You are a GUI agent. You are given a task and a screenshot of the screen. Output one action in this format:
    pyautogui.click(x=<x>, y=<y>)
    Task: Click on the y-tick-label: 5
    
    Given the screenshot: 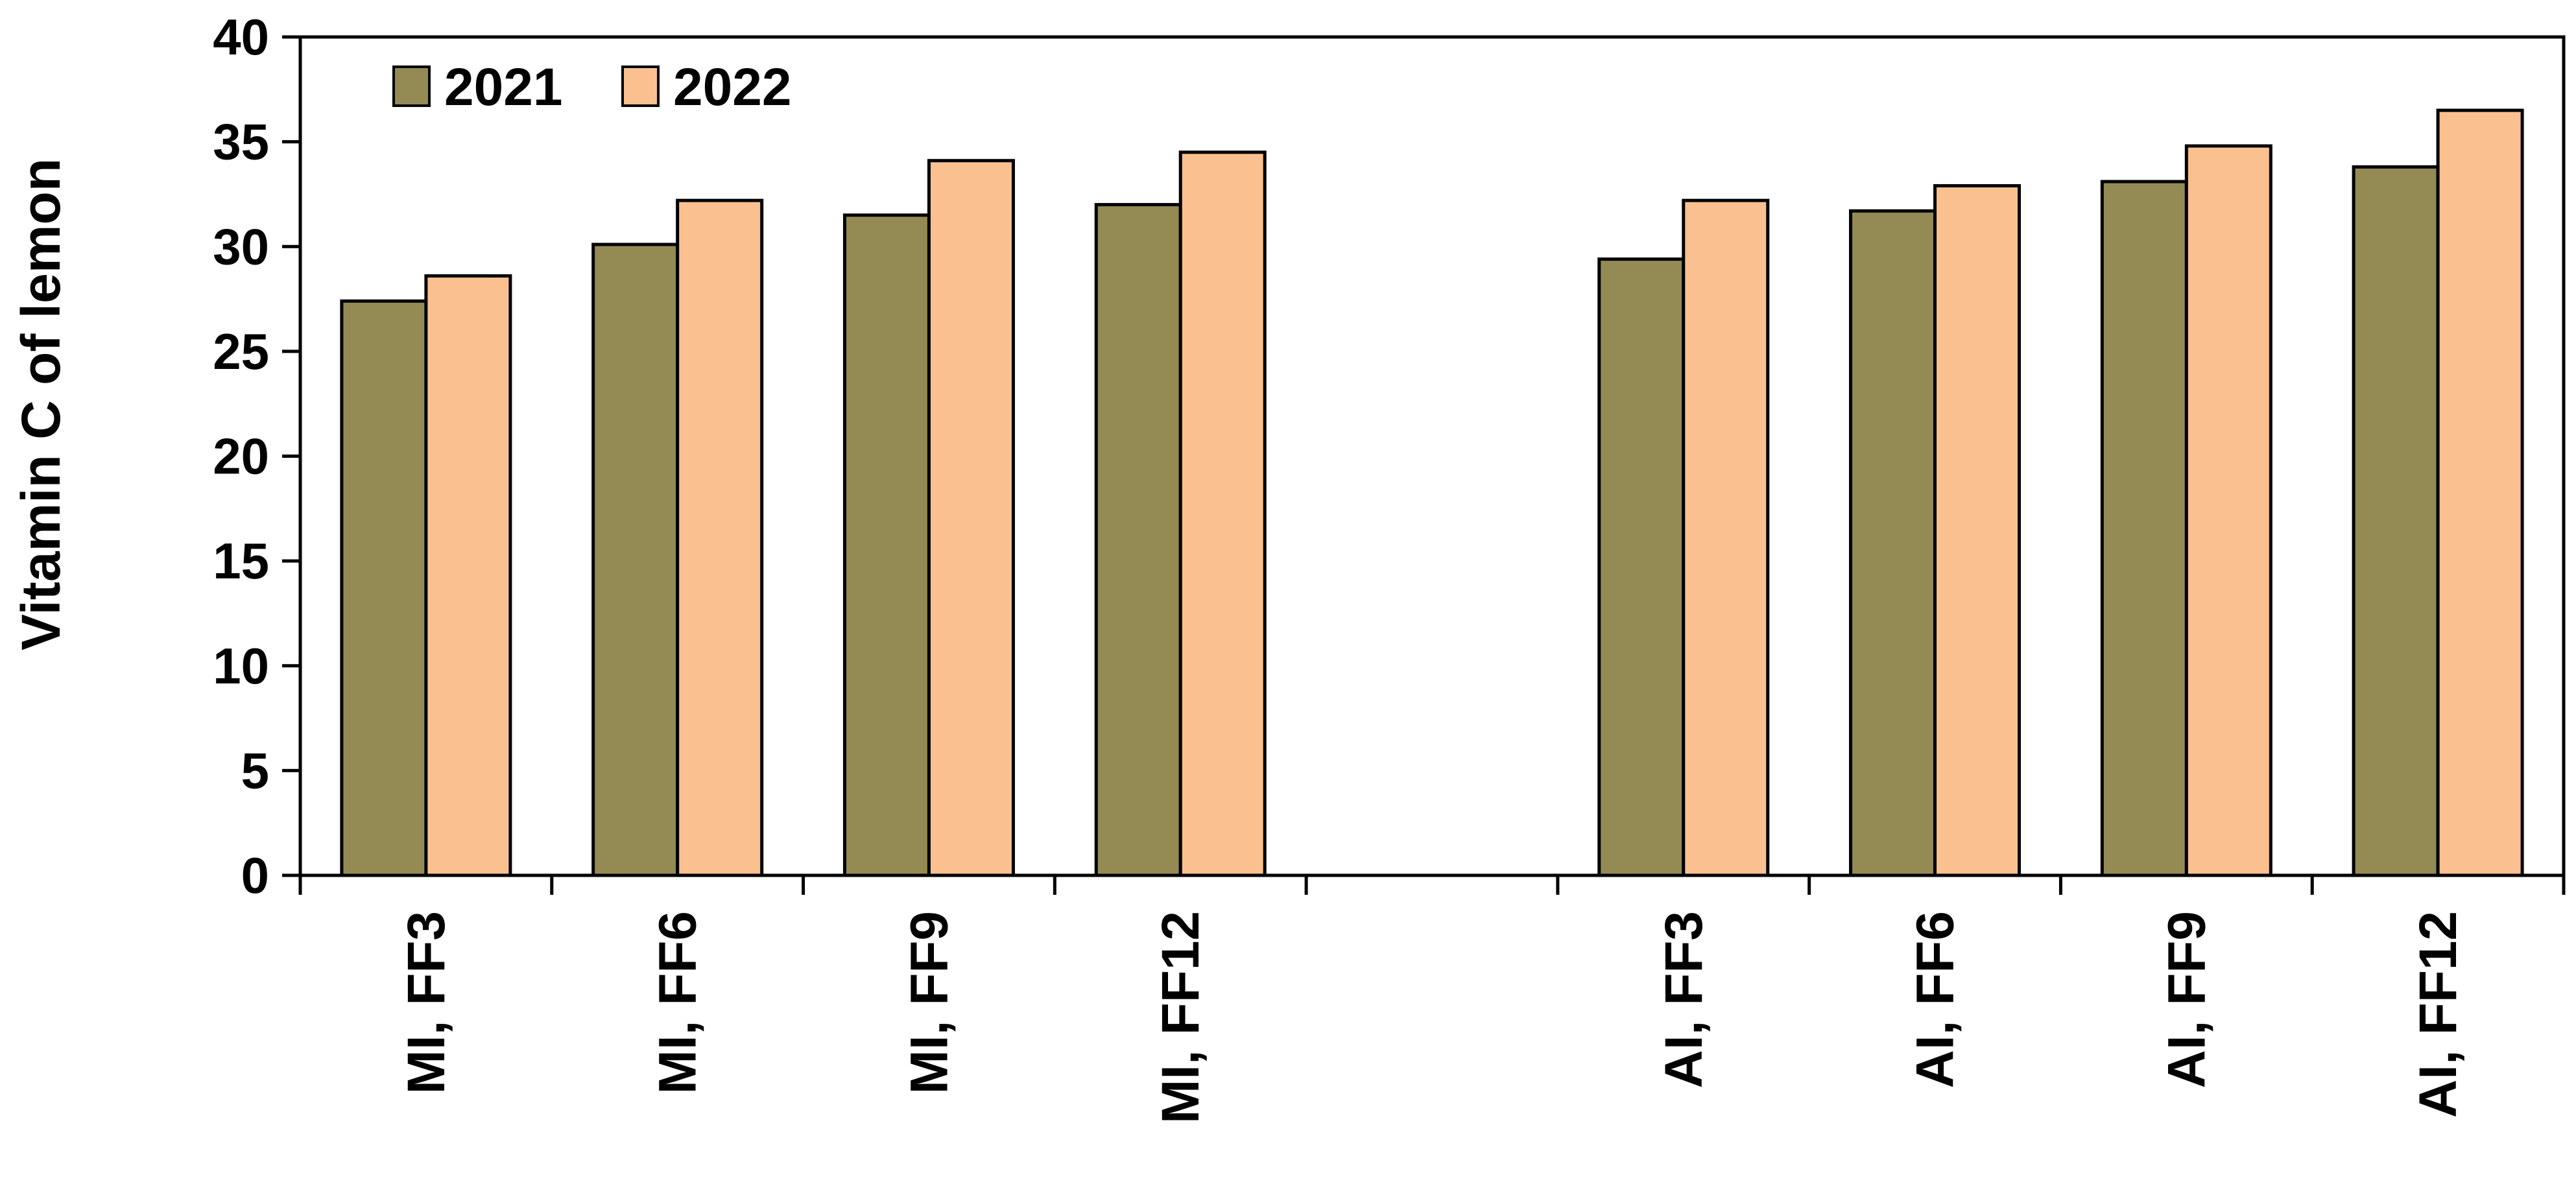 What is the action you would take?
    pyautogui.click(x=255, y=771)
    